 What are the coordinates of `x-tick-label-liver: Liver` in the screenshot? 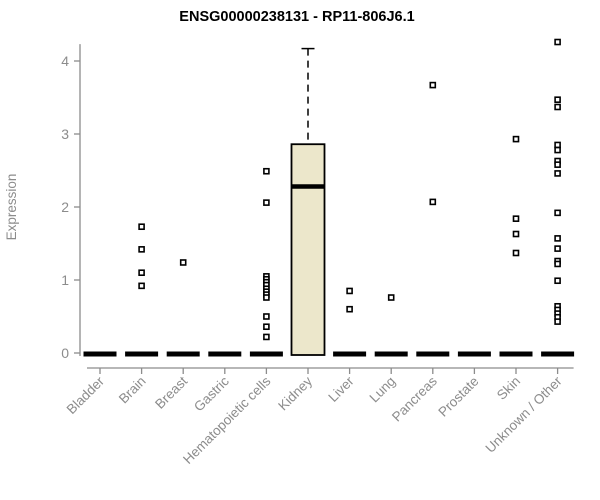 It's located at (341, 389).